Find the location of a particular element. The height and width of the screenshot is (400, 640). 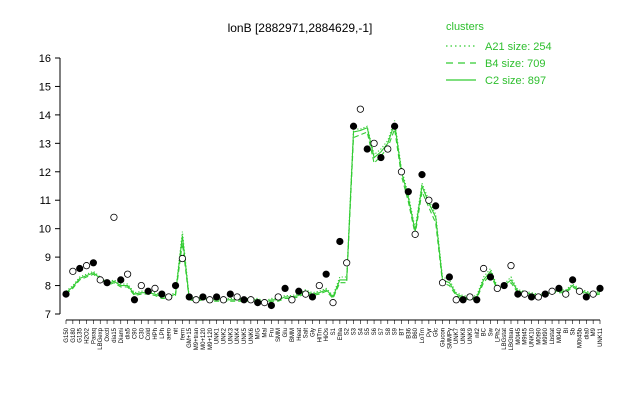

x-tick-label: M9+120 is located at coordinates (211, 338).